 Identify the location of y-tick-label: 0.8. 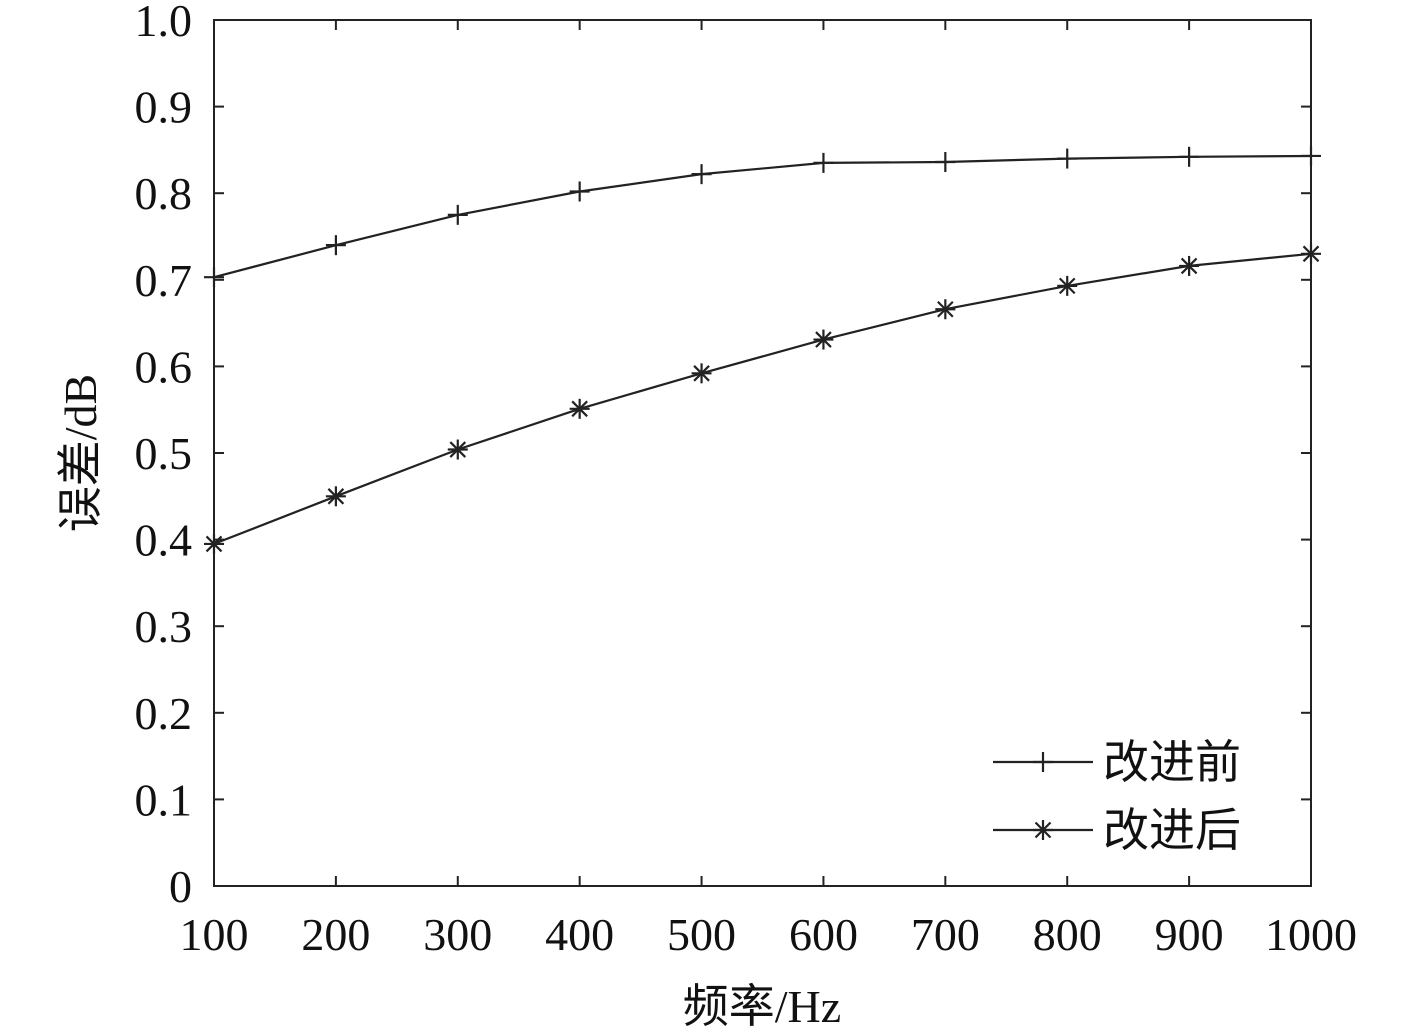
(164, 193).